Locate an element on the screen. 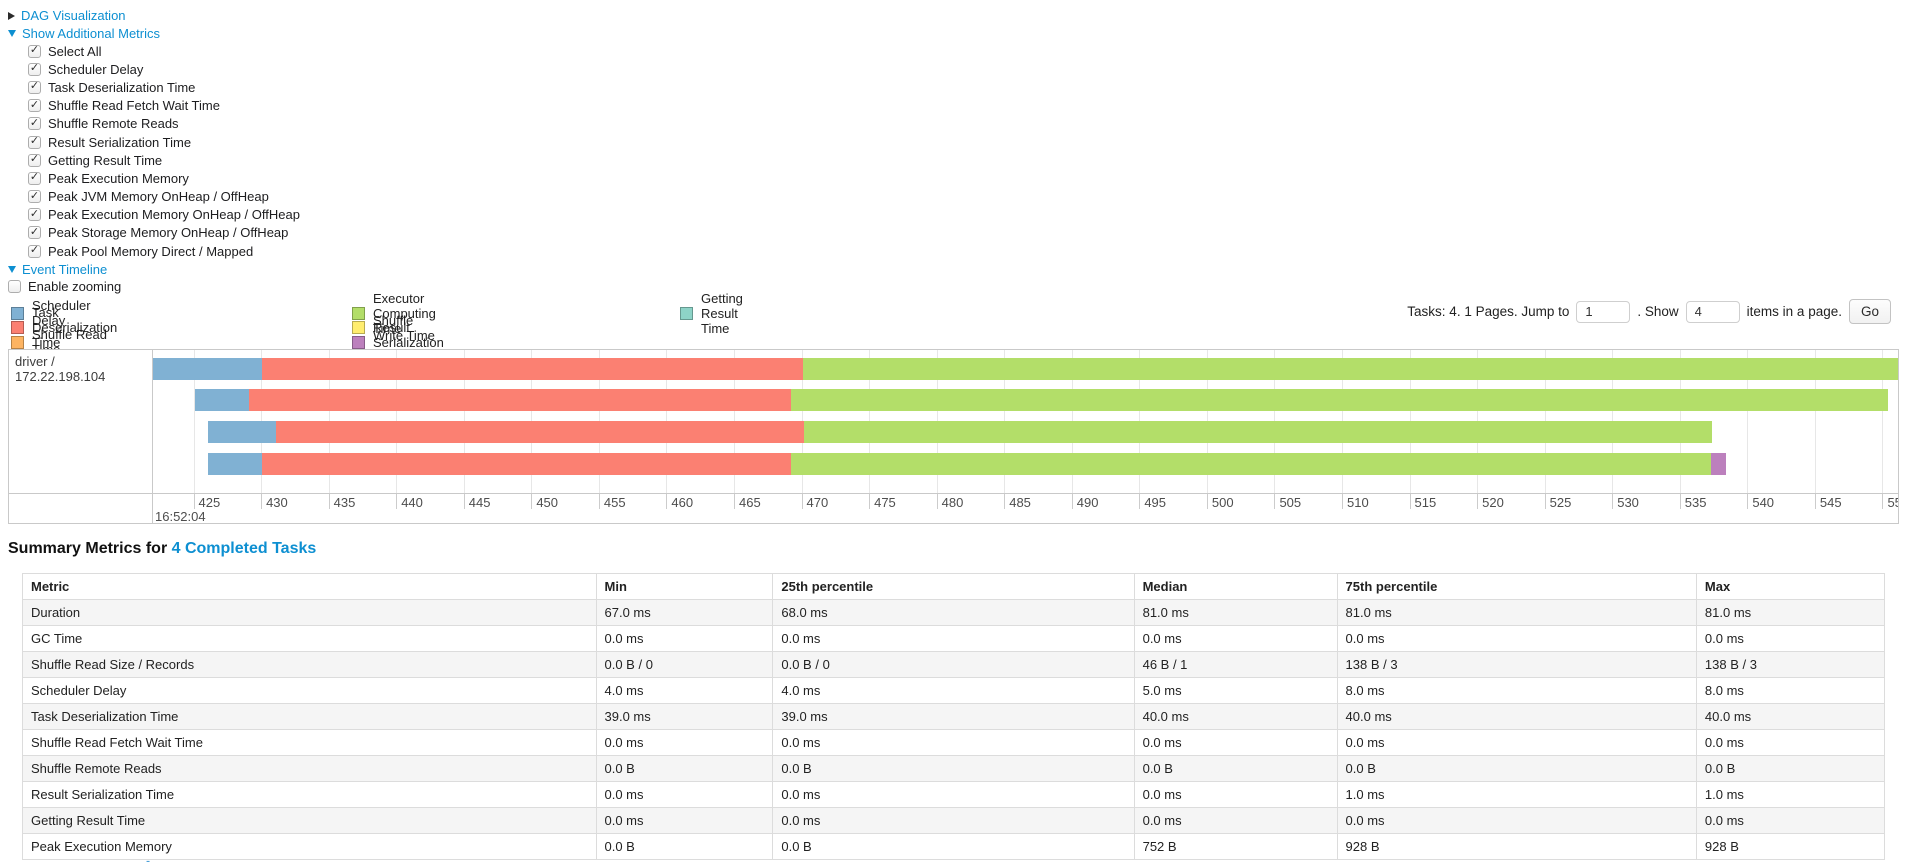  table-row-gc-time: GC Time 0.0 ms 0.0 ms 0.0 ms 0.0 ms 0.0 ms is located at coordinates (954, 638).